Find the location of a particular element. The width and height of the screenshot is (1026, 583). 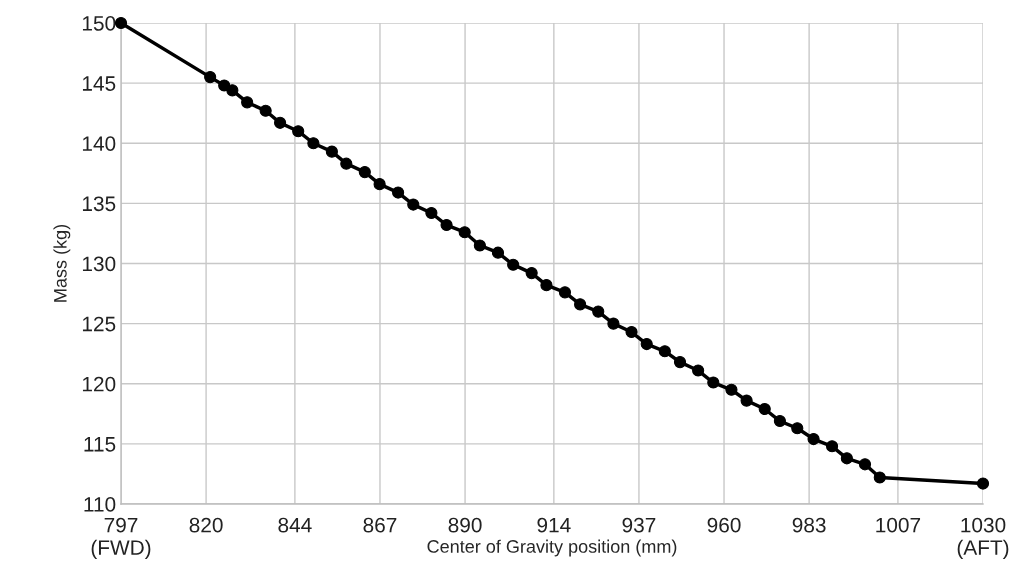

x-tick-label: 1007 is located at coordinates (898, 525).